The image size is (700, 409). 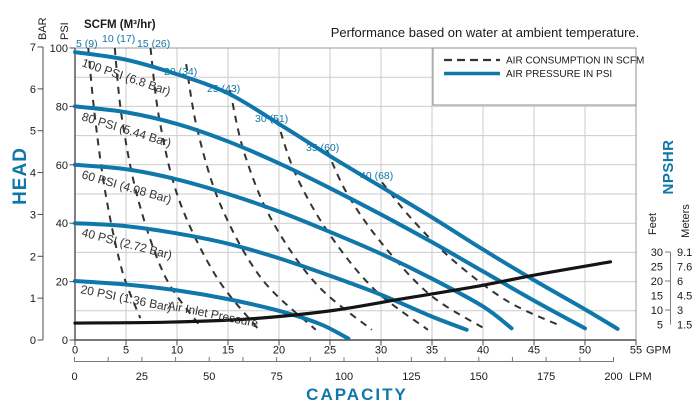 What do you see at coordinates (209, 377) in the screenshot?
I see `lpm-tick-label: 50` at bounding box center [209, 377].